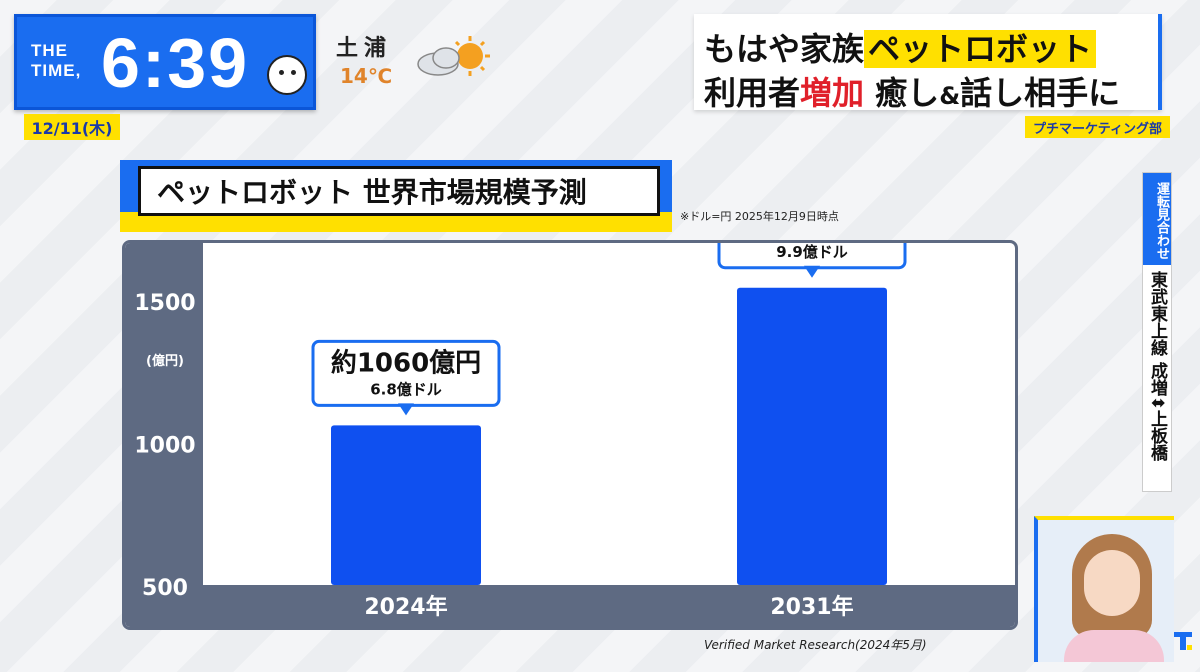 Image resolution: width=1200 pixels, height=672 pixels. Describe the element at coordinates (1097, 127) in the screenshot. I see `corner-name-tag: プチマーケティング部` at that location.